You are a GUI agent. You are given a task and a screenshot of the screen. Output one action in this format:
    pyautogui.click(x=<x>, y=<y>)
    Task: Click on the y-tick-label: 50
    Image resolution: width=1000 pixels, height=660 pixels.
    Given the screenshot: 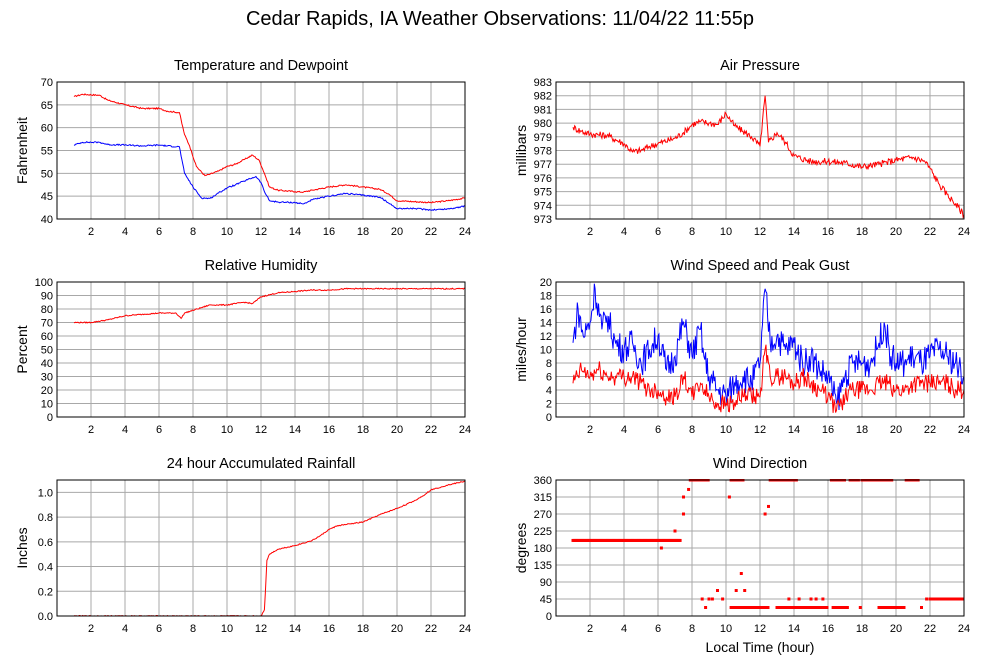 What is the action you would take?
    pyautogui.click(x=47, y=351)
    